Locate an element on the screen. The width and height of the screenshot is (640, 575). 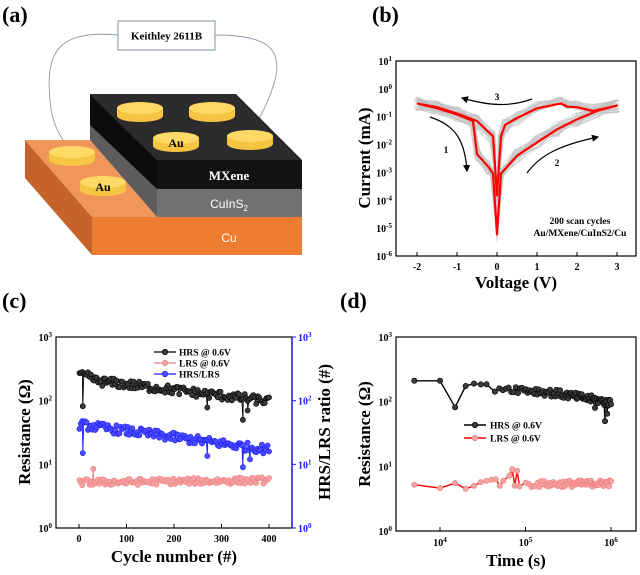
legend-marker-c is located at coordinates (165, 363).